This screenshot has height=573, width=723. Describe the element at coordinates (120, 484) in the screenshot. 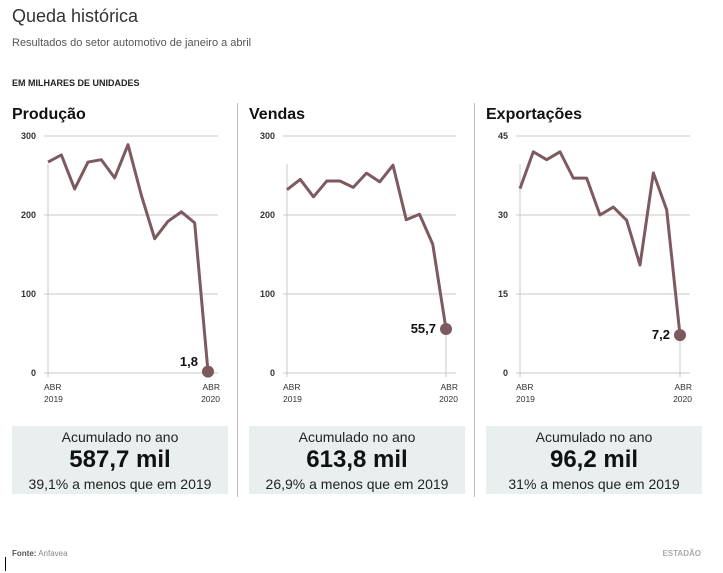

I see `summary-change: 39,1% a menos que em 2019` at that location.